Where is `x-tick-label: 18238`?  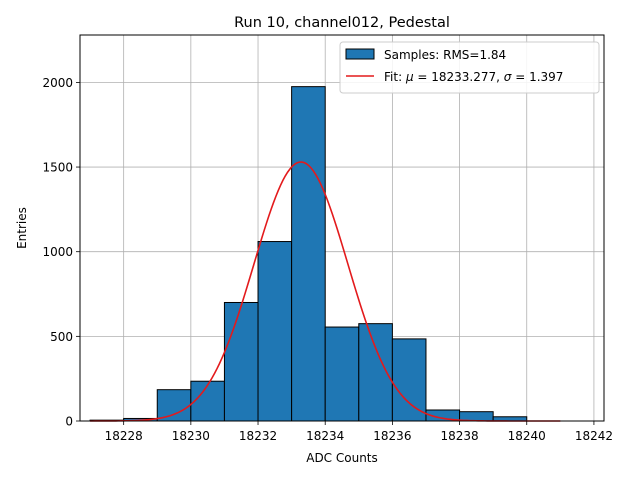
x-tick-label: 18238 is located at coordinates (459, 436).